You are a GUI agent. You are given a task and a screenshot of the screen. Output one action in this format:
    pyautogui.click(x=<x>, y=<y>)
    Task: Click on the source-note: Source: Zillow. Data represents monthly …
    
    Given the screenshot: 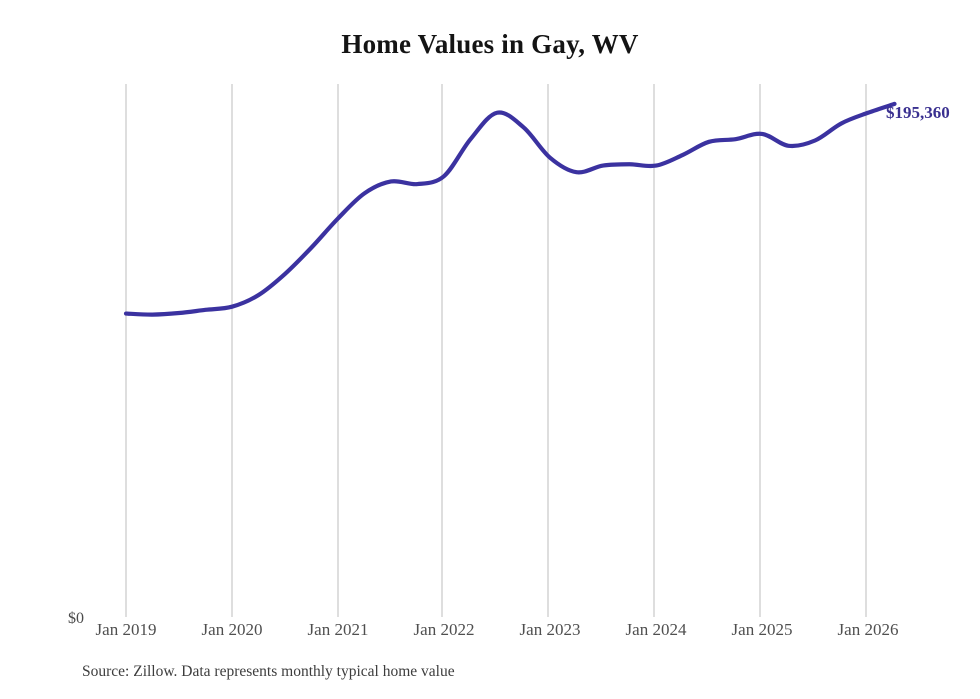 What is the action you would take?
    pyautogui.click(x=268, y=671)
    